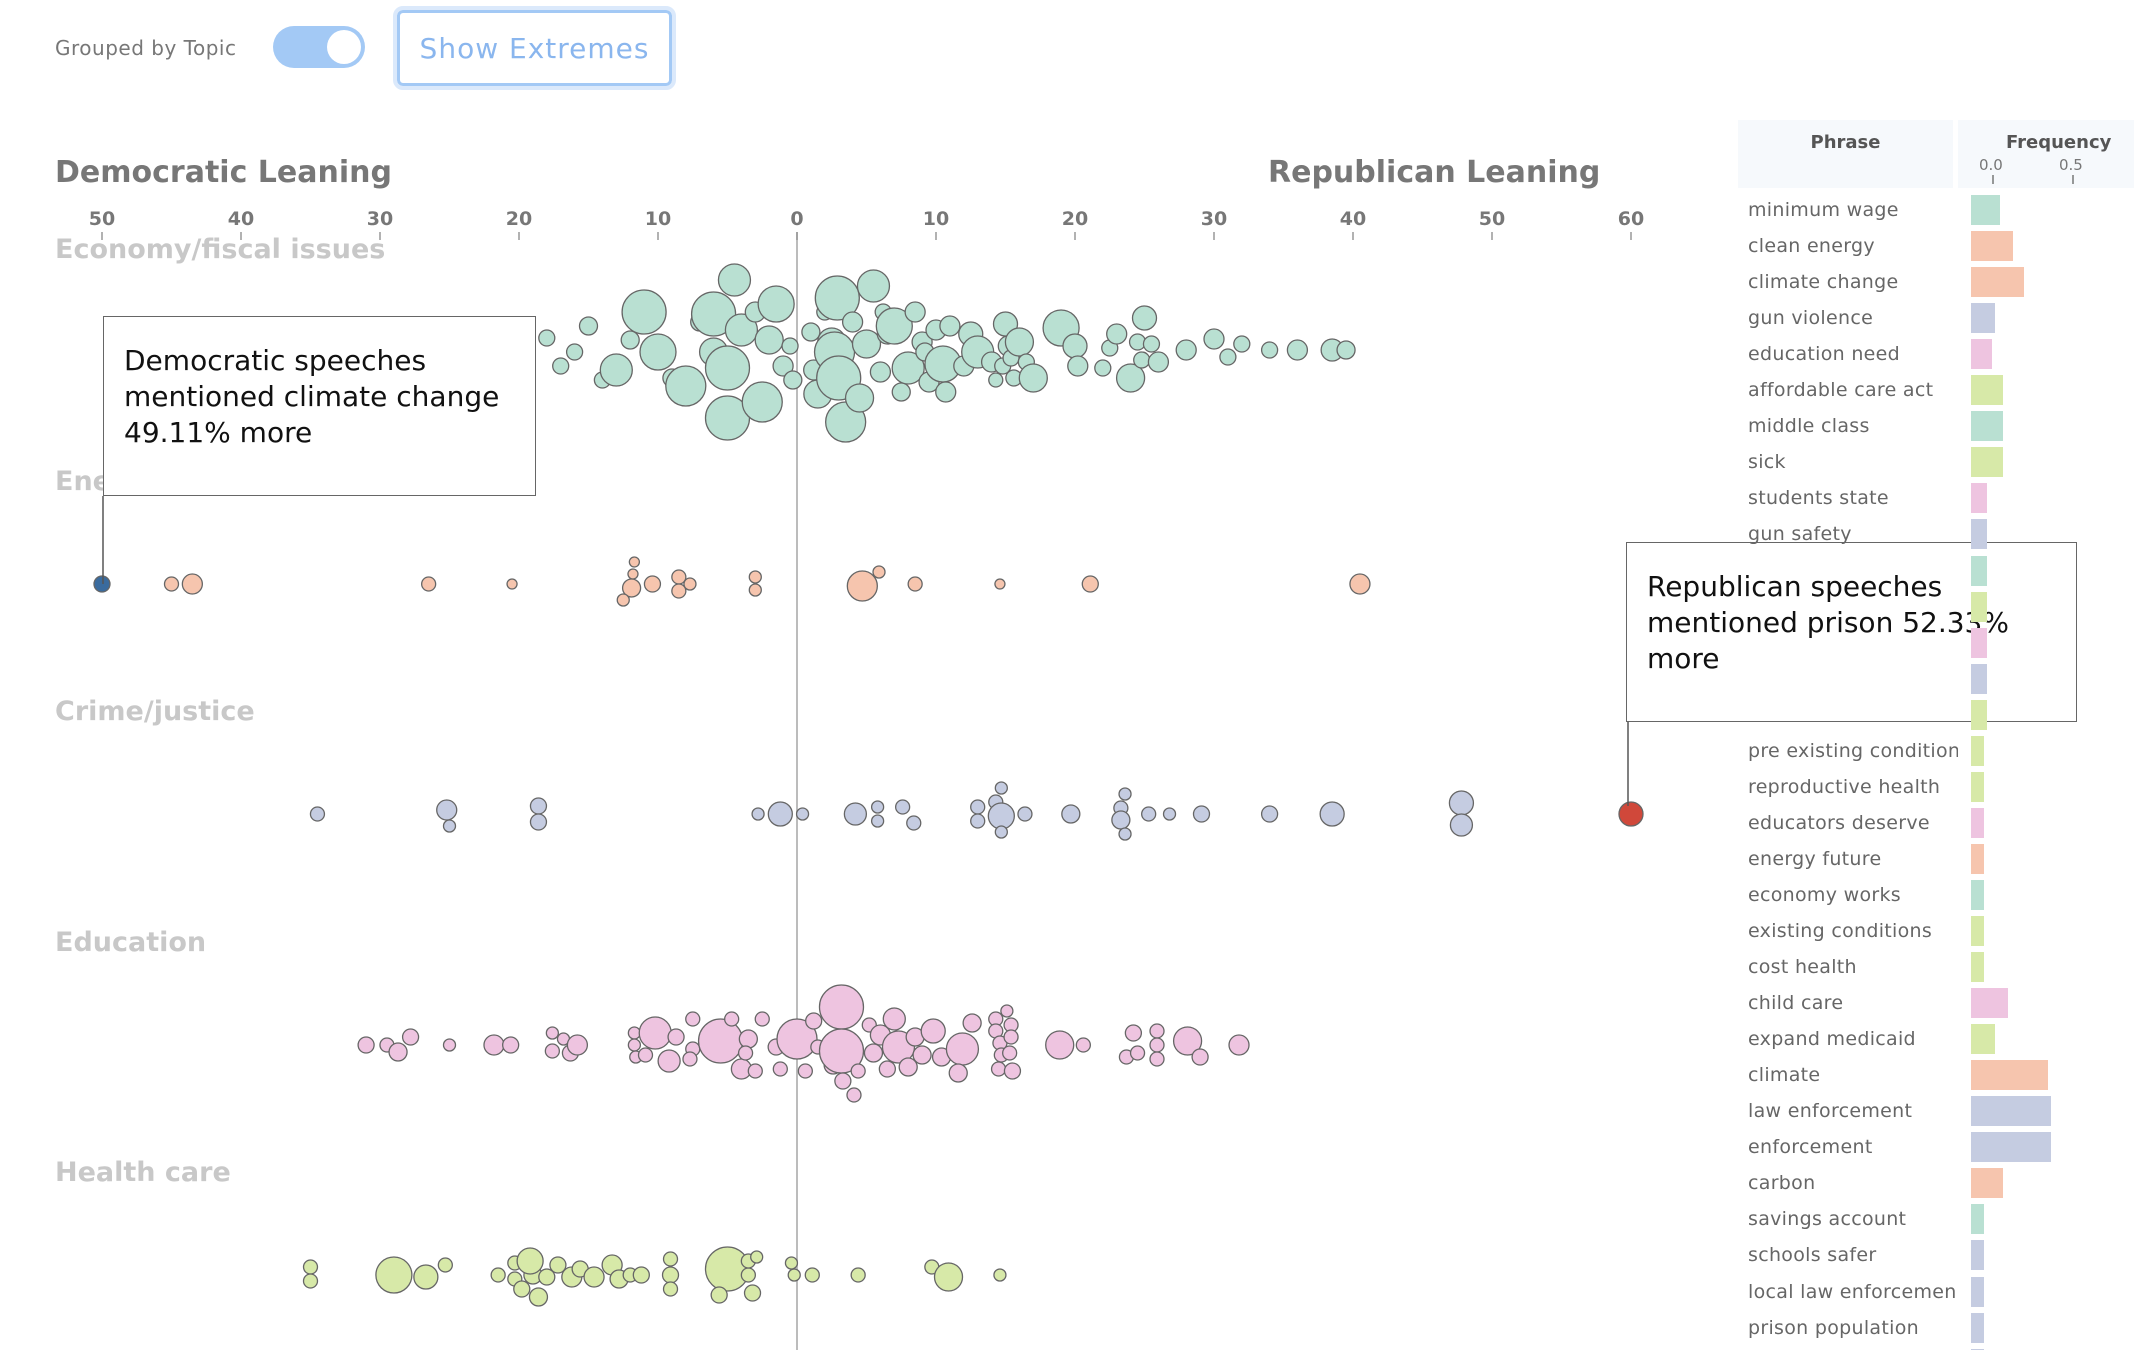 This screenshot has height=1350, width=2134. Describe the element at coordinates (1767, 462) in the screenshot. I see `phrase-row-label: sick` at that location.